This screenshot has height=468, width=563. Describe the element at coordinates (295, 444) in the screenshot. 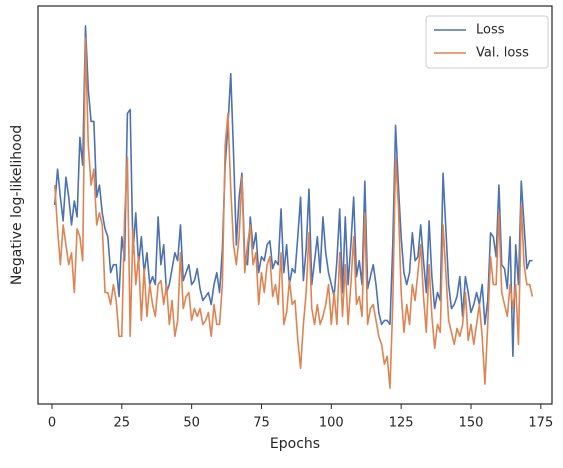

I see `x-axis-label: Epochs` at that location.